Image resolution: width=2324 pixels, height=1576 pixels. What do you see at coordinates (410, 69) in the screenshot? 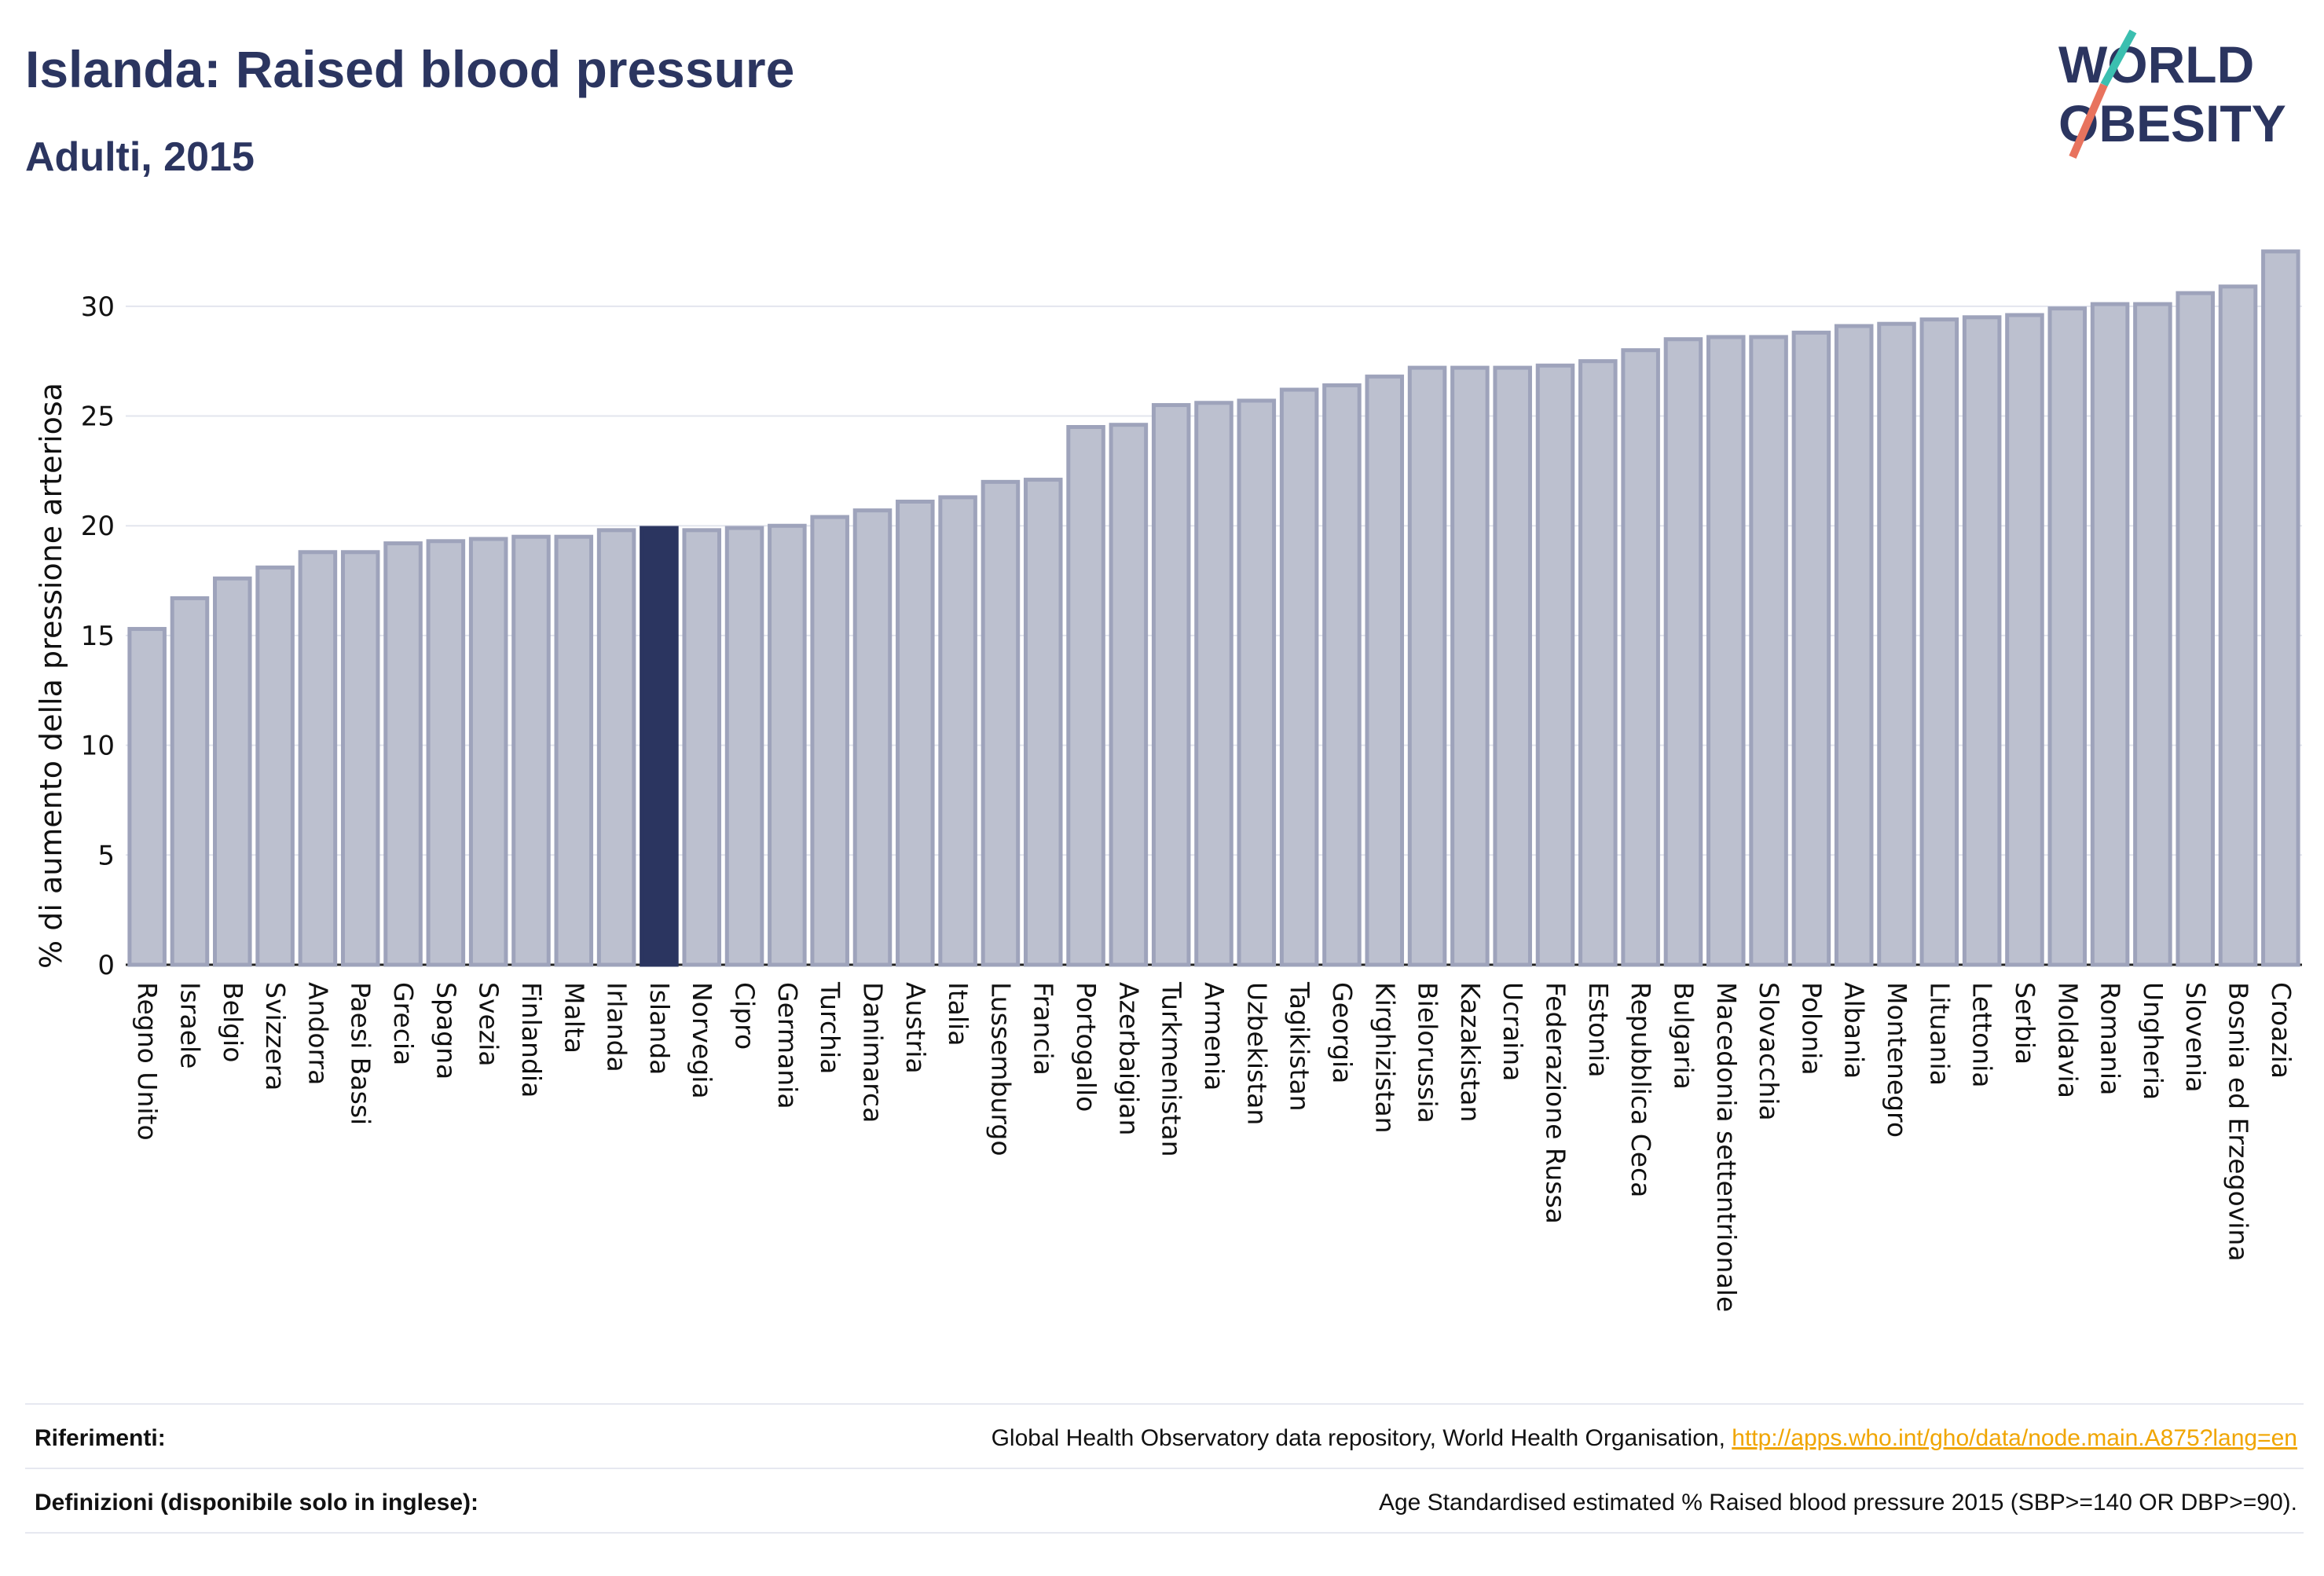
I see `page-title: Islanda: Raised blood pressure` at bounding box center [410, 69].